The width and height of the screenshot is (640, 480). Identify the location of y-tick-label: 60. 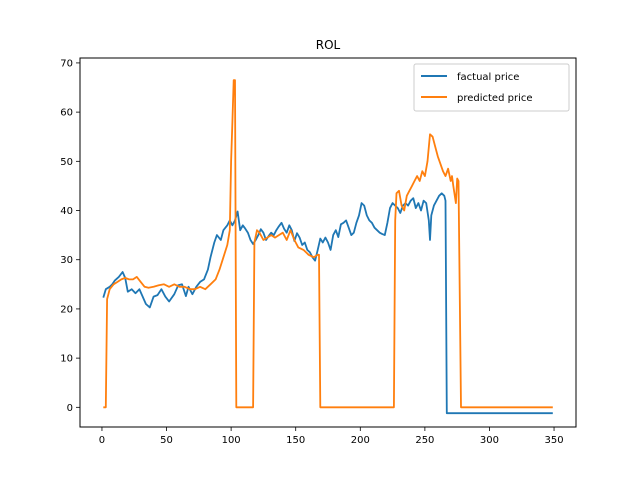
(66, 113).